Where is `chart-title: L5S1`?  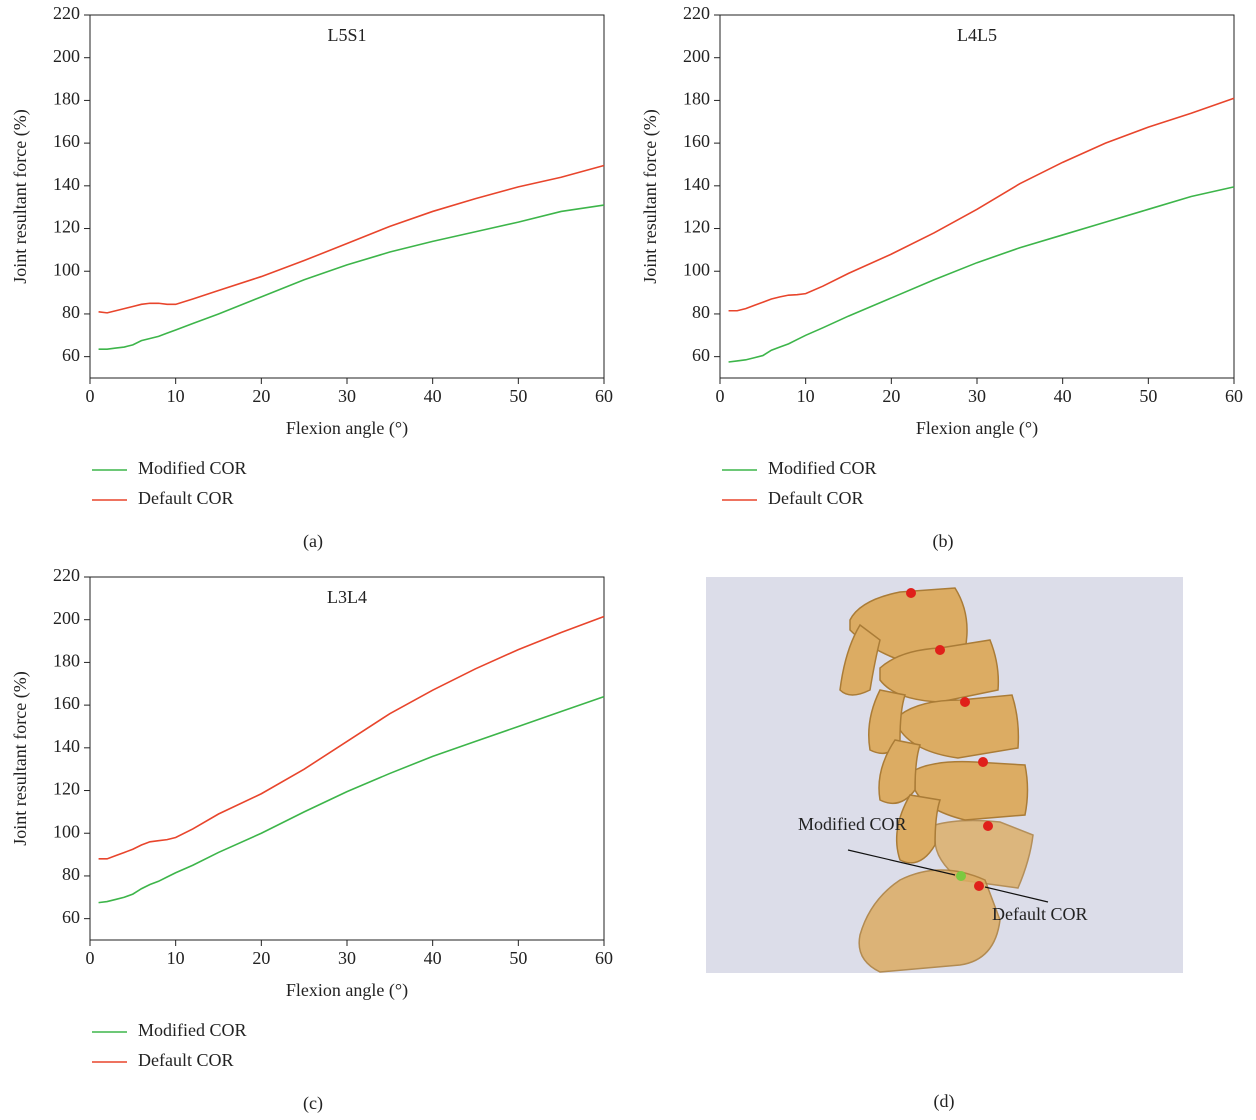
chart-title: L5S1 is located at coordinates (346, 35).